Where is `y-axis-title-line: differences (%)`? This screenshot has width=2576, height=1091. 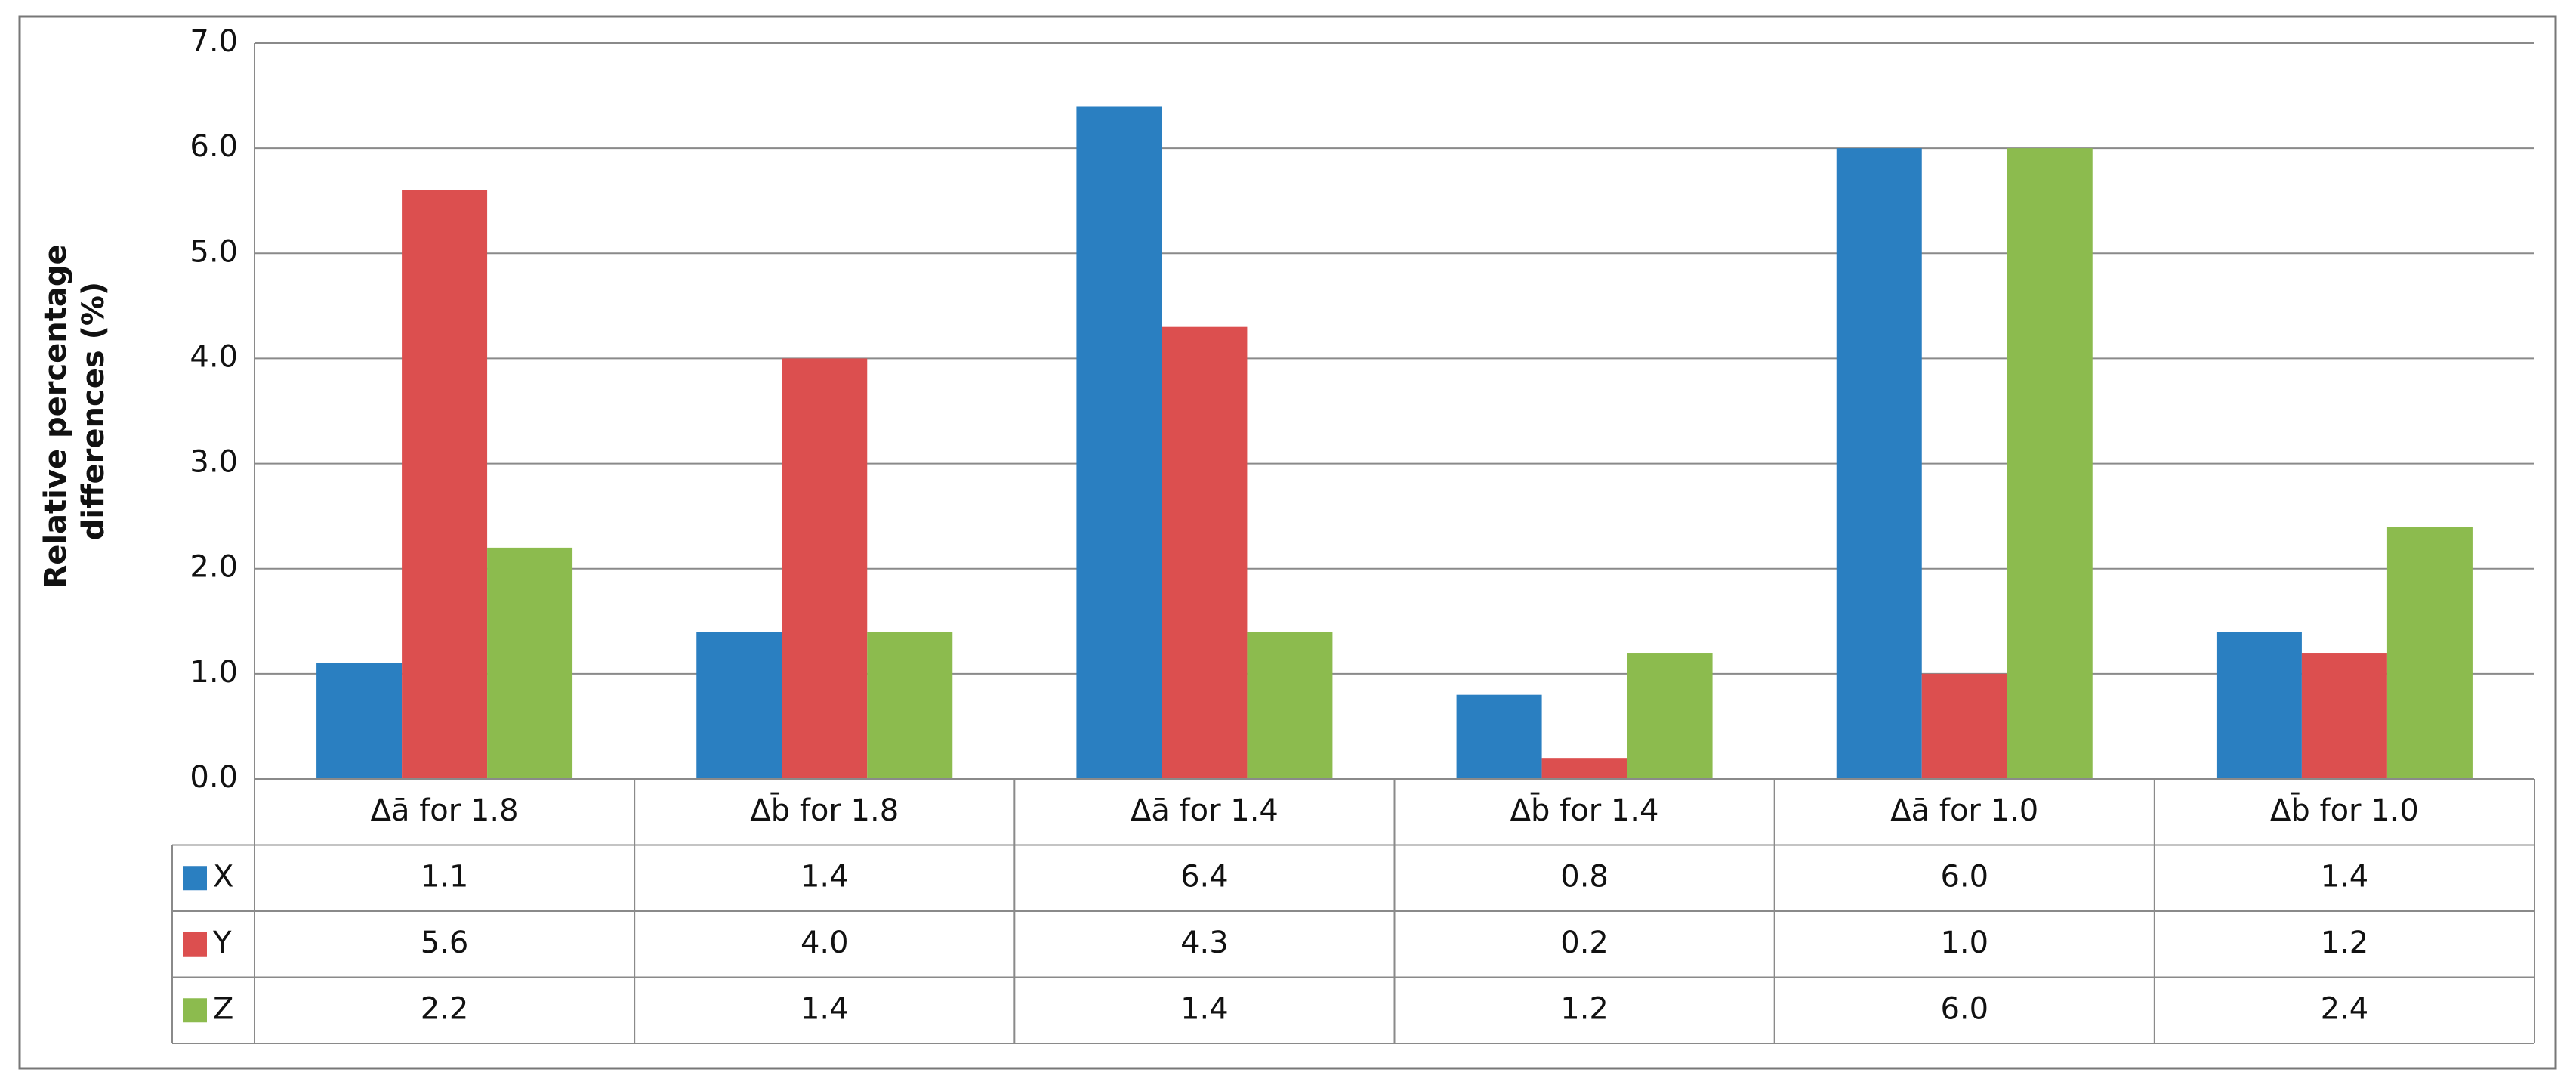
y-axis-title-line: differences (%) is located at coordinates (93, 411).